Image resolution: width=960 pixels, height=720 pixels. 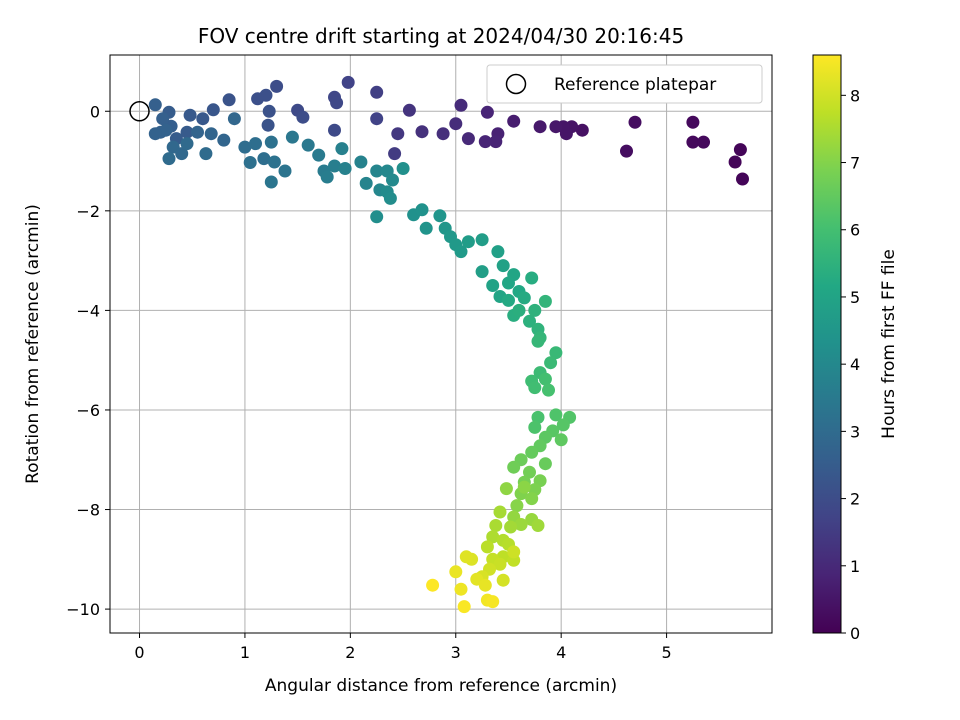 What do you see at coordinates (83, 609) in the screenshot?
I see `y-tick-label: −10` at bounding box center [83, 609].